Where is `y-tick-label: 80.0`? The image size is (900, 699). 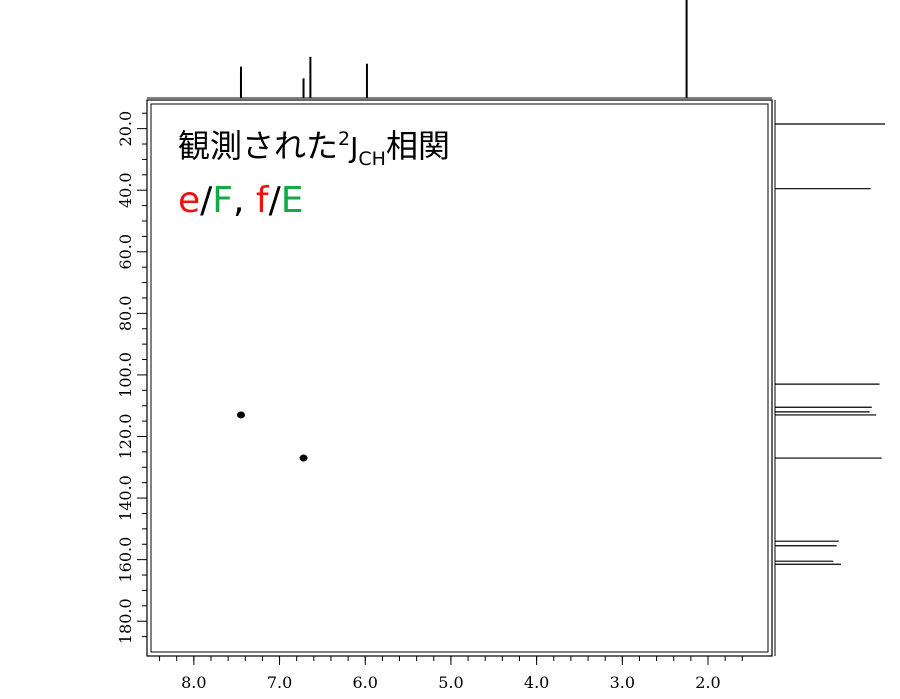
y-tick-label: 80.0 is located at coordinates (125, 314).